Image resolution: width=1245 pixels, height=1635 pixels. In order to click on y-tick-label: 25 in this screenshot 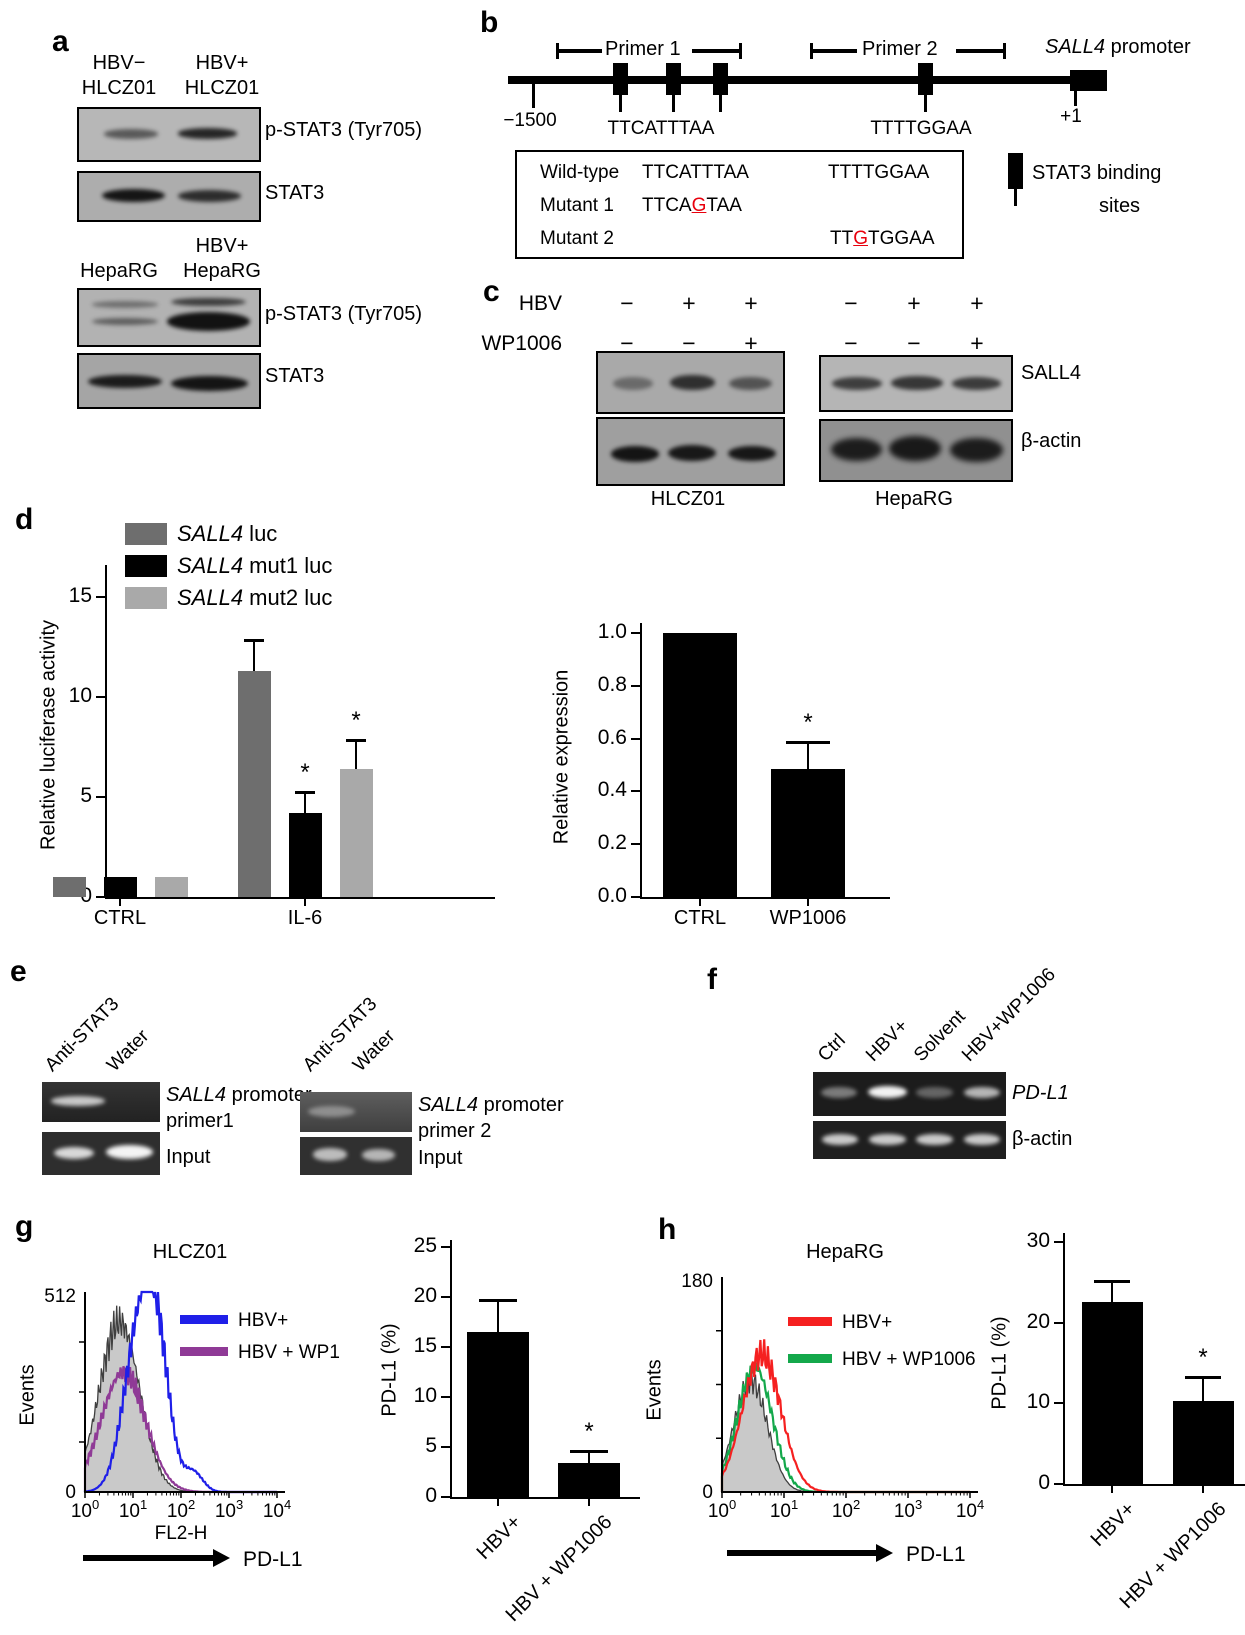, I will do `click(425, 1245)`.